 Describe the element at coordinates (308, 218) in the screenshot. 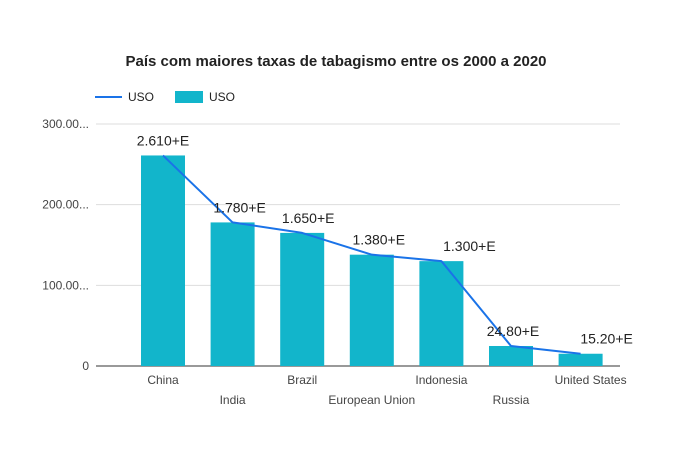

I see `data-label: 1.650+E` at that location.